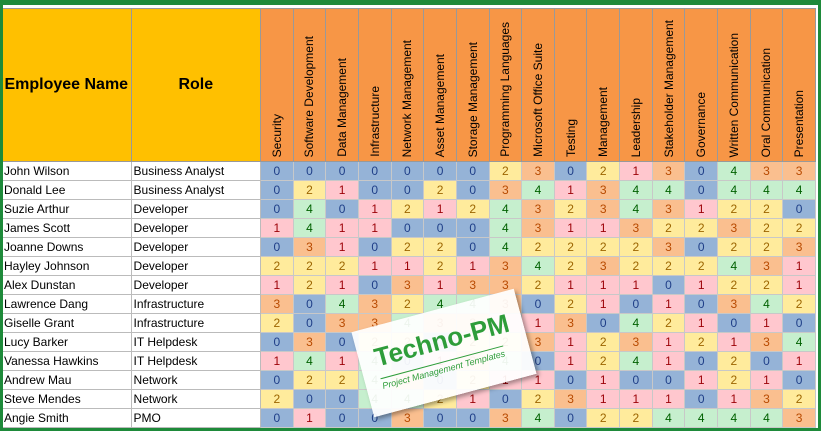 The width and height of the screenshot is (821, 431). I want to click on employee-name-cell: Hayley Johnson, so click(67, 266).